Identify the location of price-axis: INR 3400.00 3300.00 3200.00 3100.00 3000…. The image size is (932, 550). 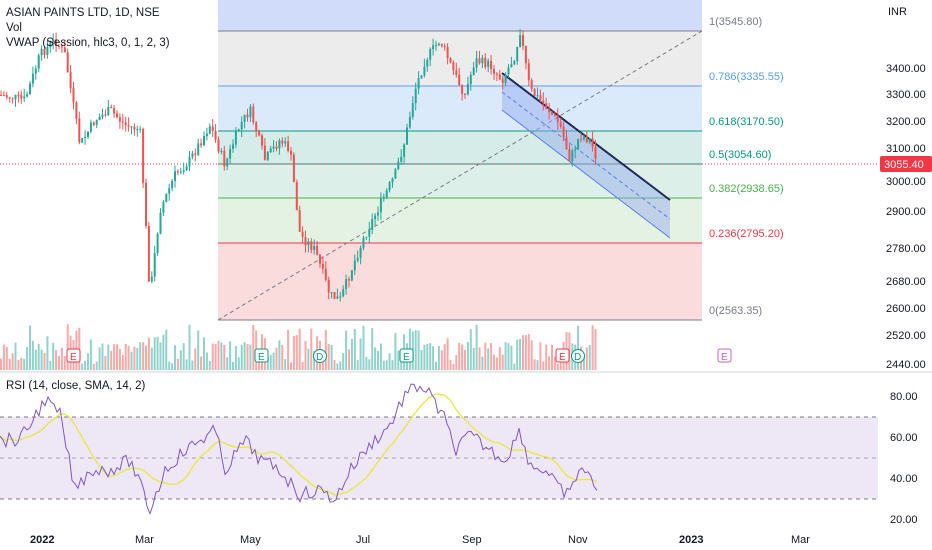
(906, 188).